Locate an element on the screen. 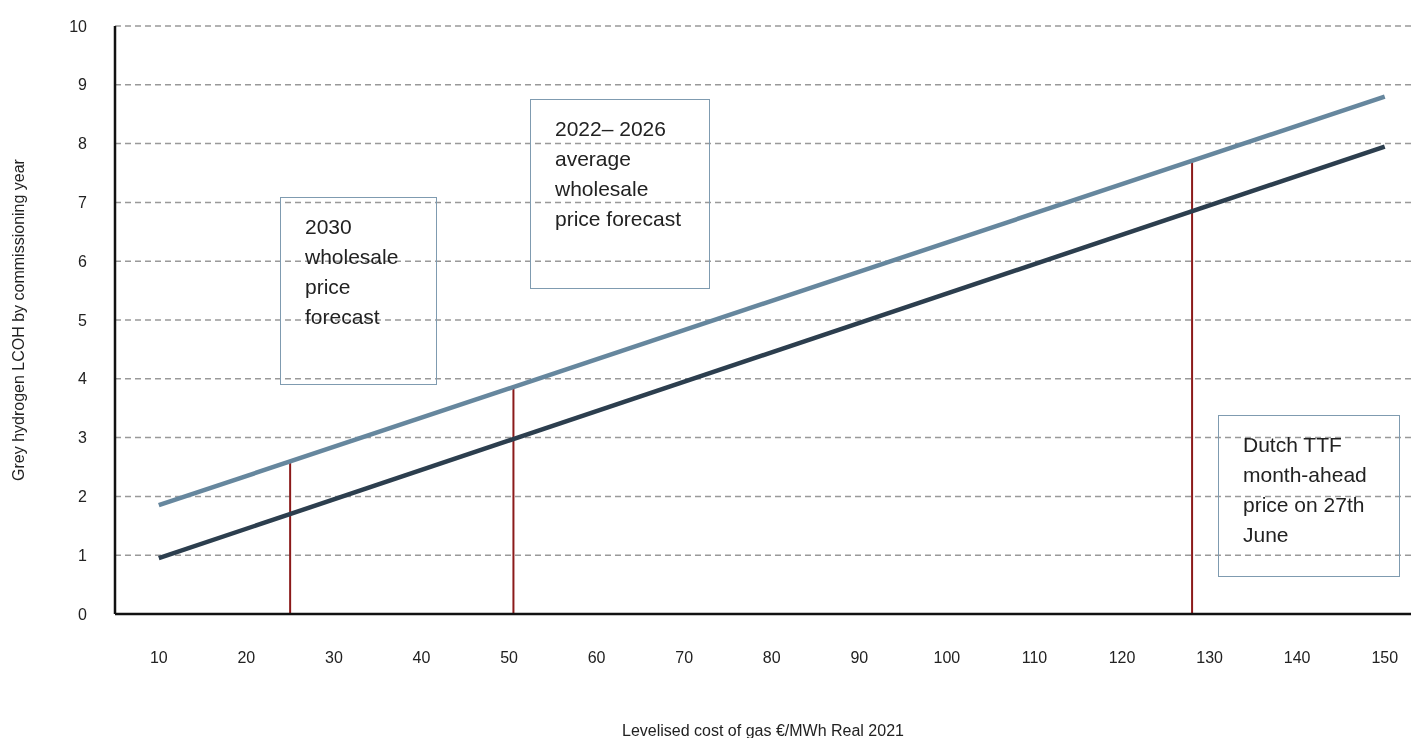 This screenshot has width=1418, height=740. text-box: Dutch TTF month-ahead price on 27th June is located at coordinates (1309, 496).